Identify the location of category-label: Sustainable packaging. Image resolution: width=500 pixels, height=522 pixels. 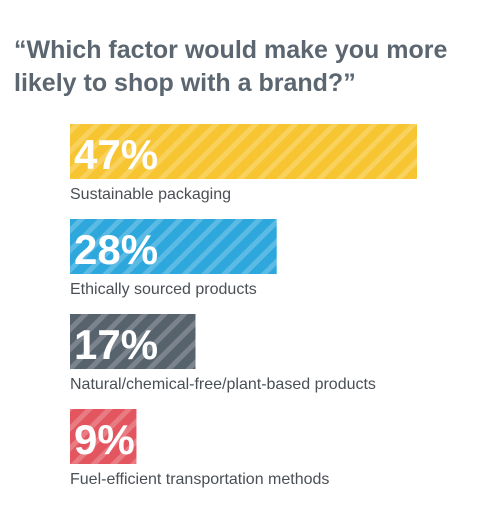
(150, 194).